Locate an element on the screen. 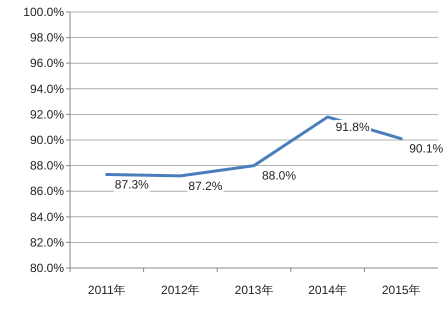 This screenshot has width=443, height=320. y-tick-label: 86.0% is located at coordinates (47, 191).